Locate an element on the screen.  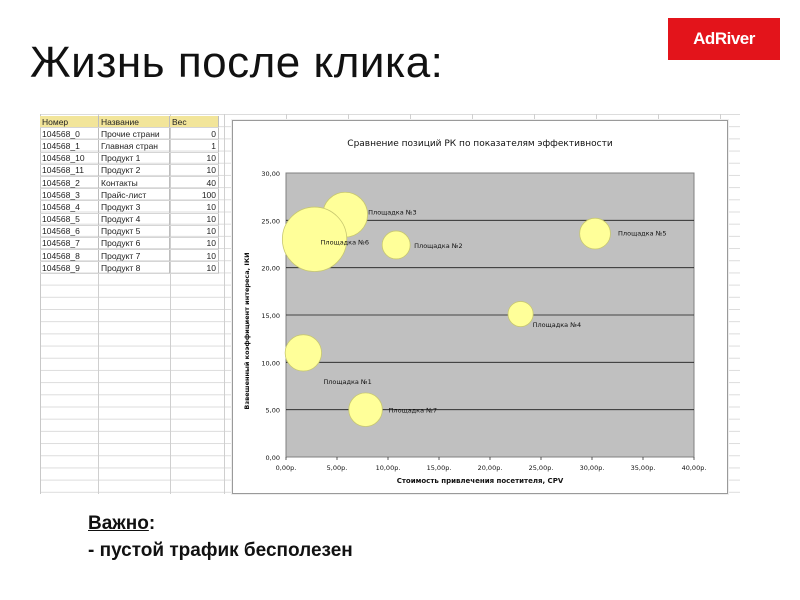
x-tick-label: 10,00р. is located at coordinates (388, 468).